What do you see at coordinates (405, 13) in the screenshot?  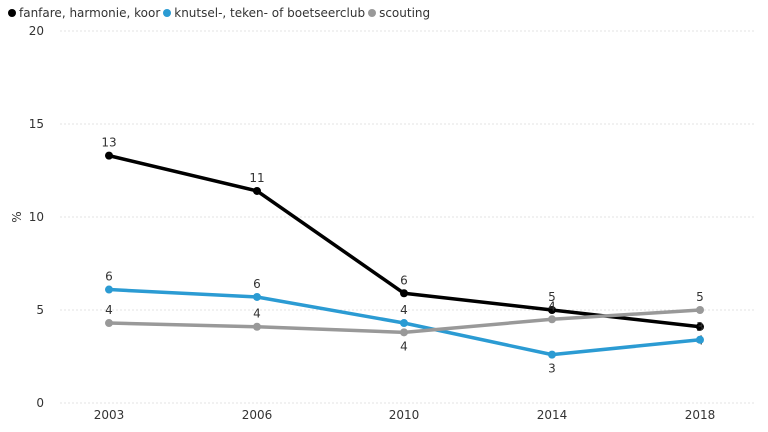 I see `legend-label-scouting: scouting` at bounding box center [405, 13].